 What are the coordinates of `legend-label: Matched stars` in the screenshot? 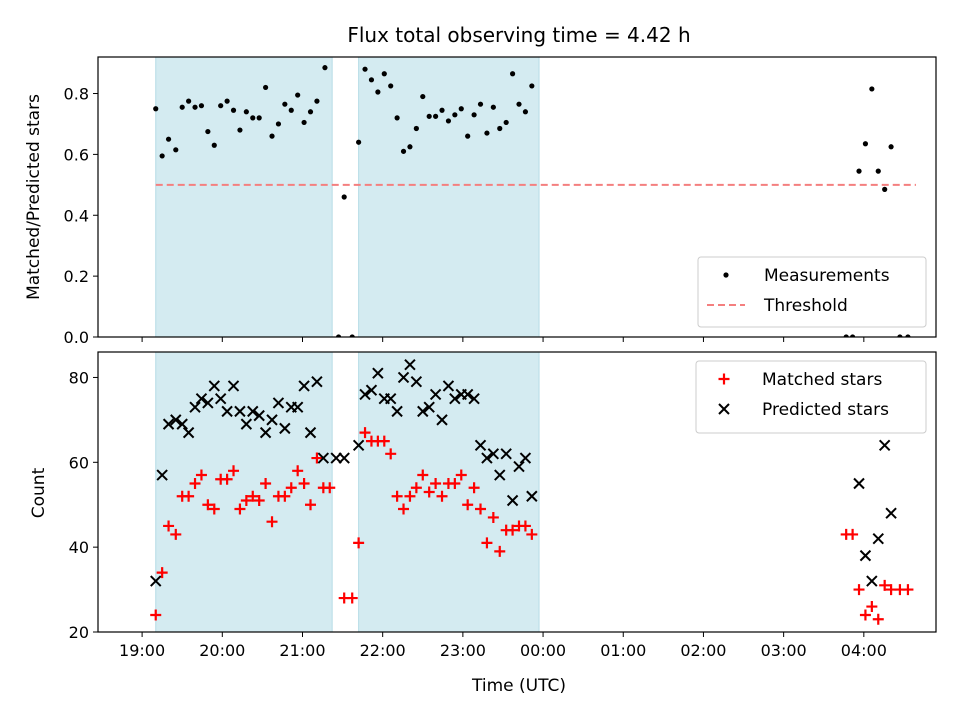 It's located at (822, 380).